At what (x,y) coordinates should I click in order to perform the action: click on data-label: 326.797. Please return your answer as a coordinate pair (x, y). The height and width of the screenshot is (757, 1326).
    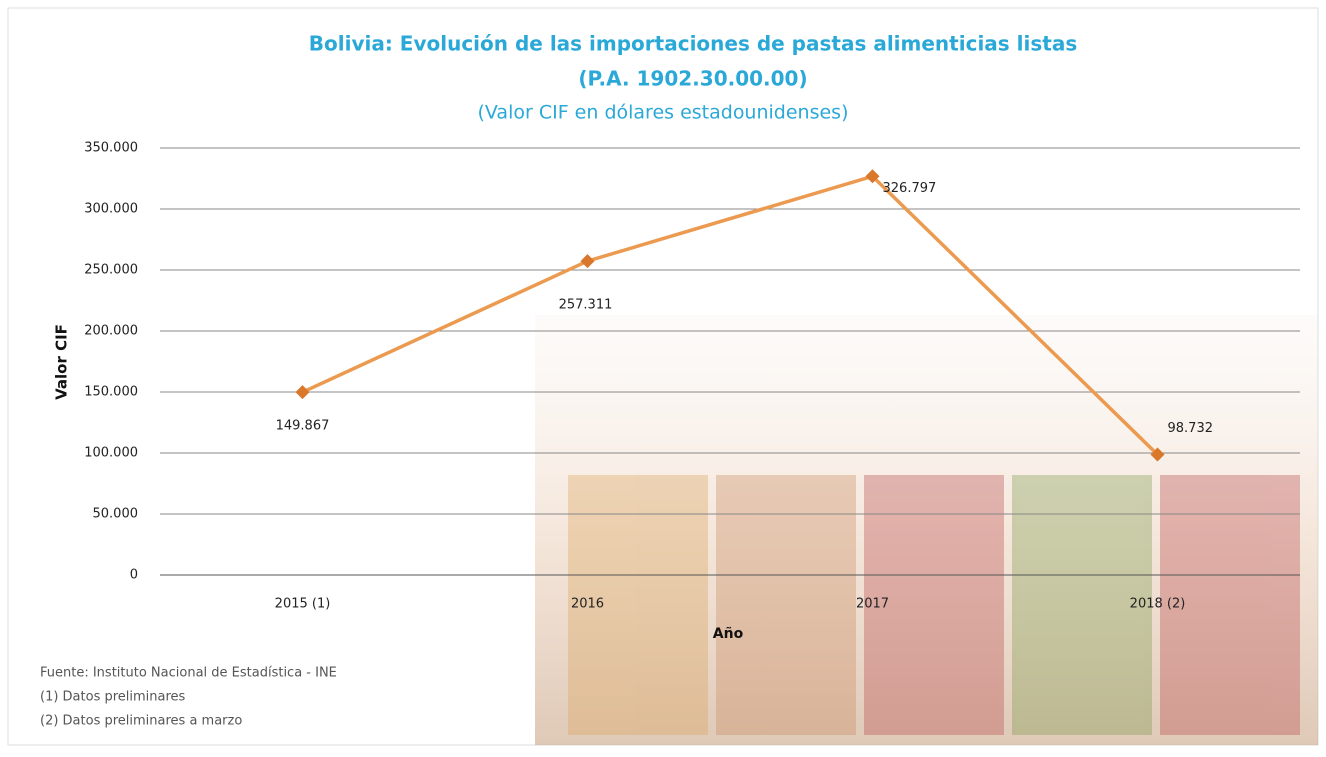
    Looking at the image, I should click on (910, 188).